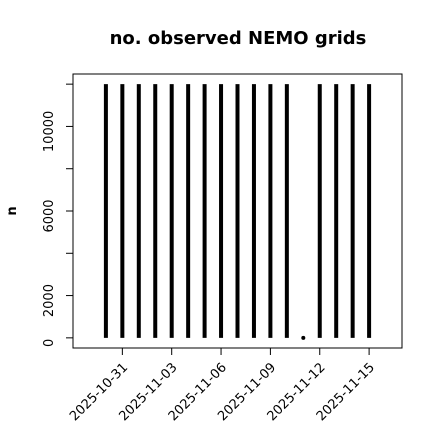  I want to click on y-tick-label: 6000, so click(49, 215).